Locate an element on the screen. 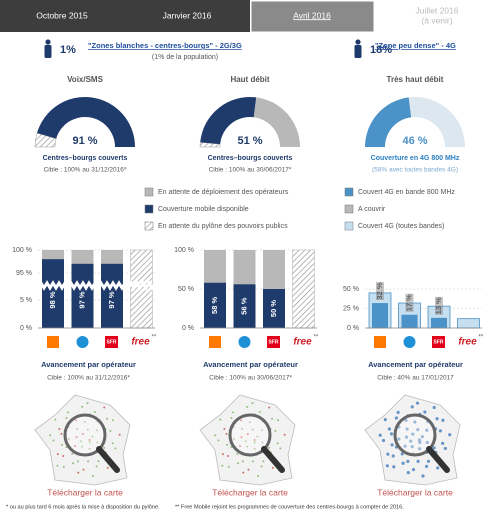 The height and width of the screenshot is (514, 500). y-tick-label: 50 % is located at coordinates (351, 289).